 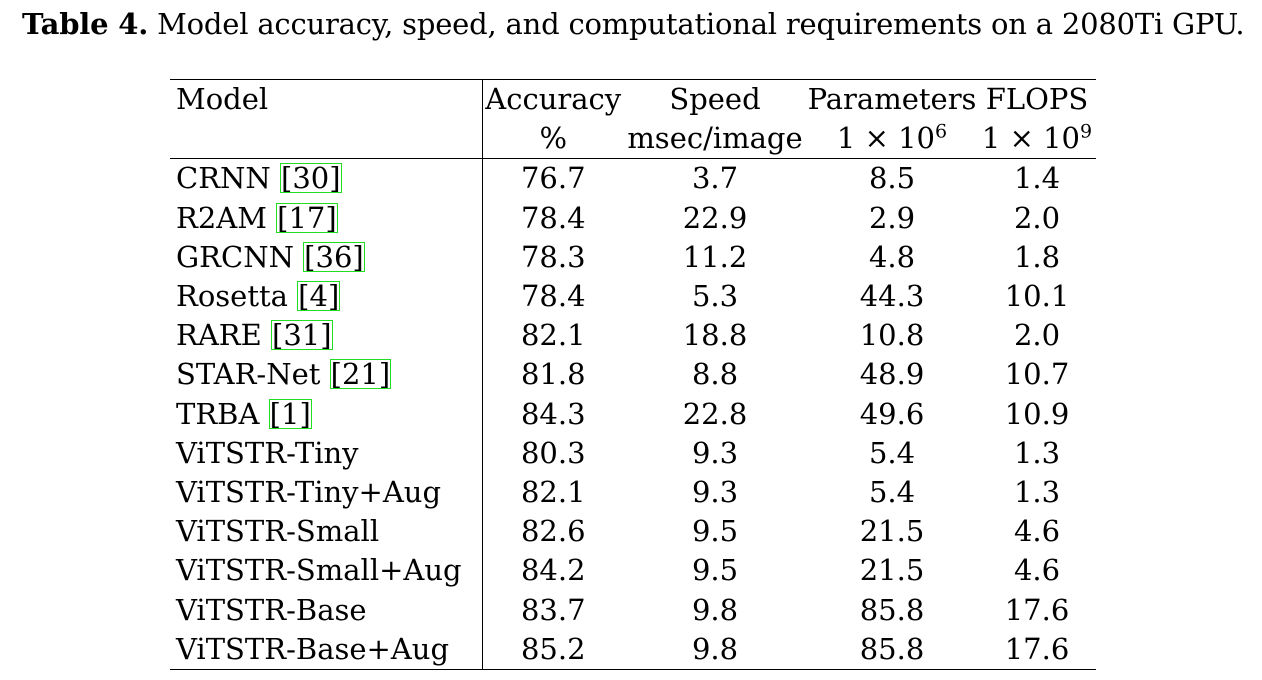 What do you see at coordinates (218, 413) in the screenshot?
I see `model-name: TRBA` at bounding box center [218, 413].